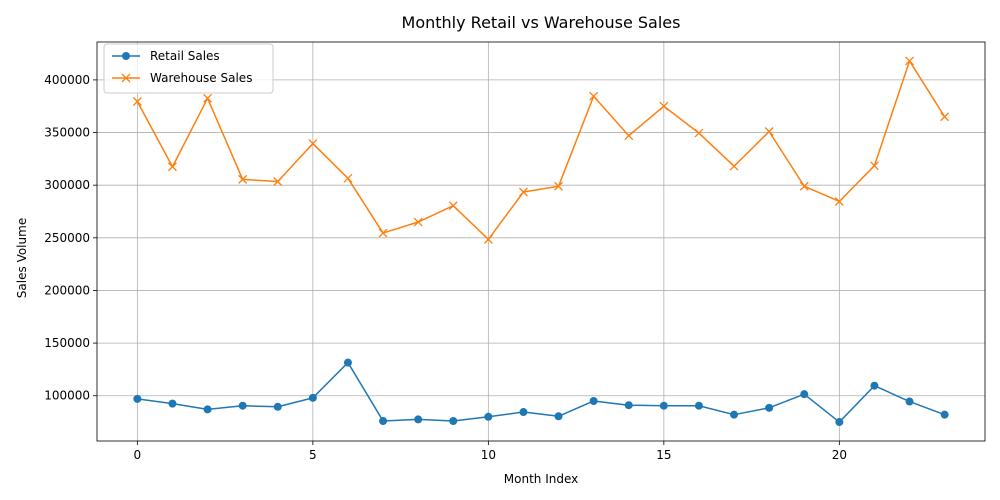 The image size is (1000, 500). Describe the element at coordinates (663, 455) in the screenshot. I see `x-tick-label: 15` at that location.